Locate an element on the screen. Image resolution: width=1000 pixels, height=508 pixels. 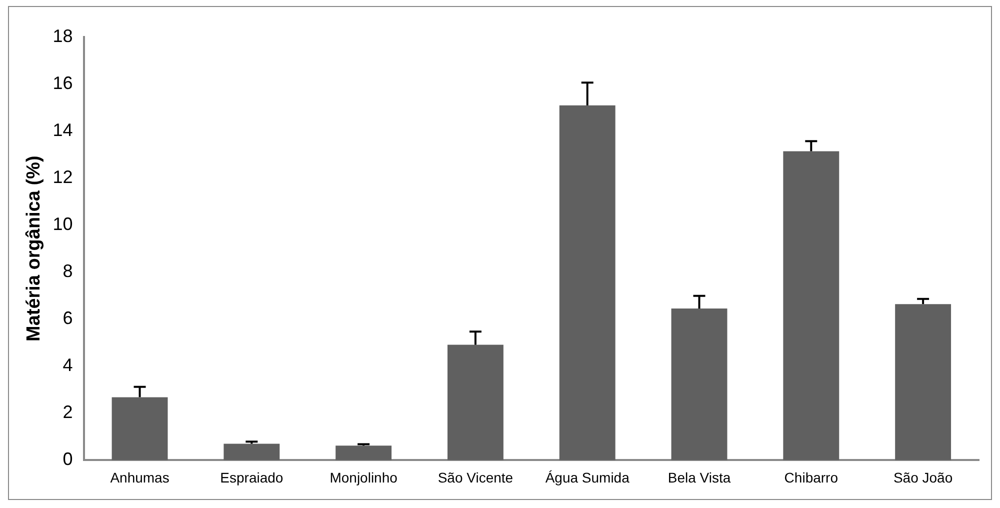
x-tick-label: São Vicente is located at coordinates (476, 477).